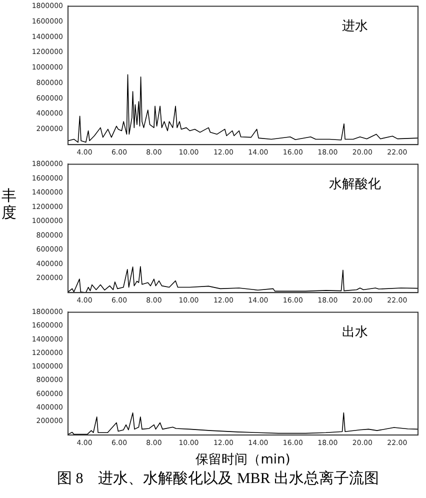 This screenshot has width=426, height=498. What do you see at coordinates (243, 460) in the screenshot?
I see `x-axis-title: 保留时间（min)` at bounding box center [243, 460].